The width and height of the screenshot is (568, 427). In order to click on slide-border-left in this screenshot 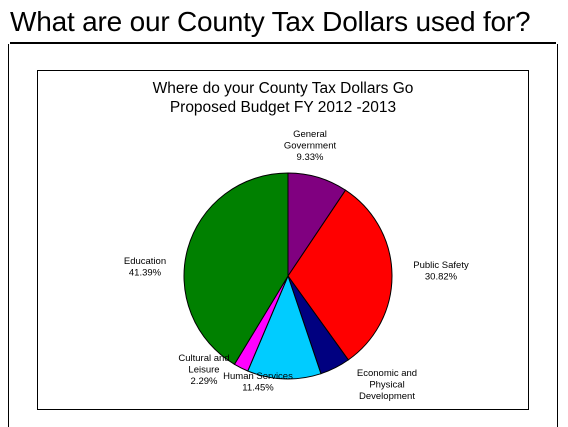, I will do `click(8, 235)`.